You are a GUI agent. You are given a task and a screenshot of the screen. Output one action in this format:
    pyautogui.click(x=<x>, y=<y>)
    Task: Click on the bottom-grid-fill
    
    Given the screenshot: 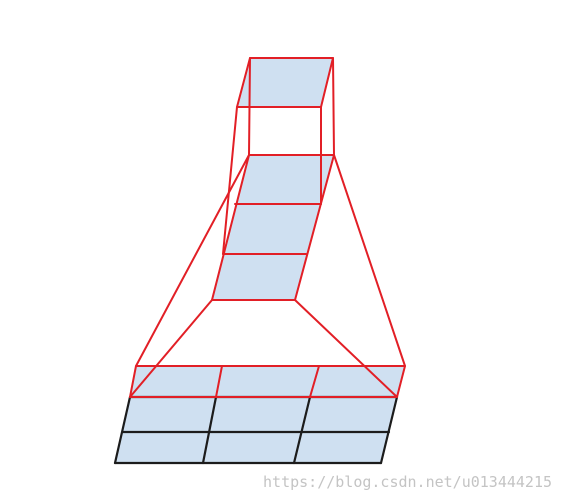 What is the action you would take?
    pyautogui.click(x=260, y=414)
    